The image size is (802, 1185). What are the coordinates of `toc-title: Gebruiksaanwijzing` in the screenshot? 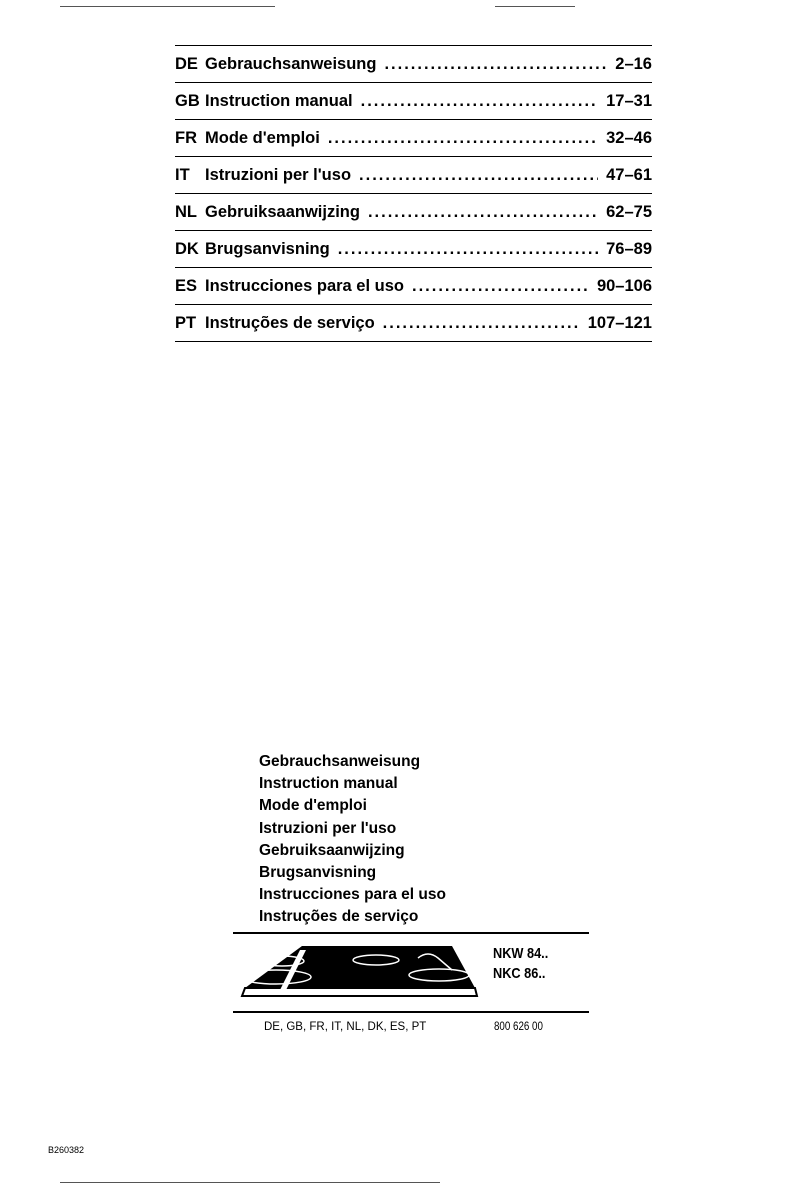 It's located at (282, 211).